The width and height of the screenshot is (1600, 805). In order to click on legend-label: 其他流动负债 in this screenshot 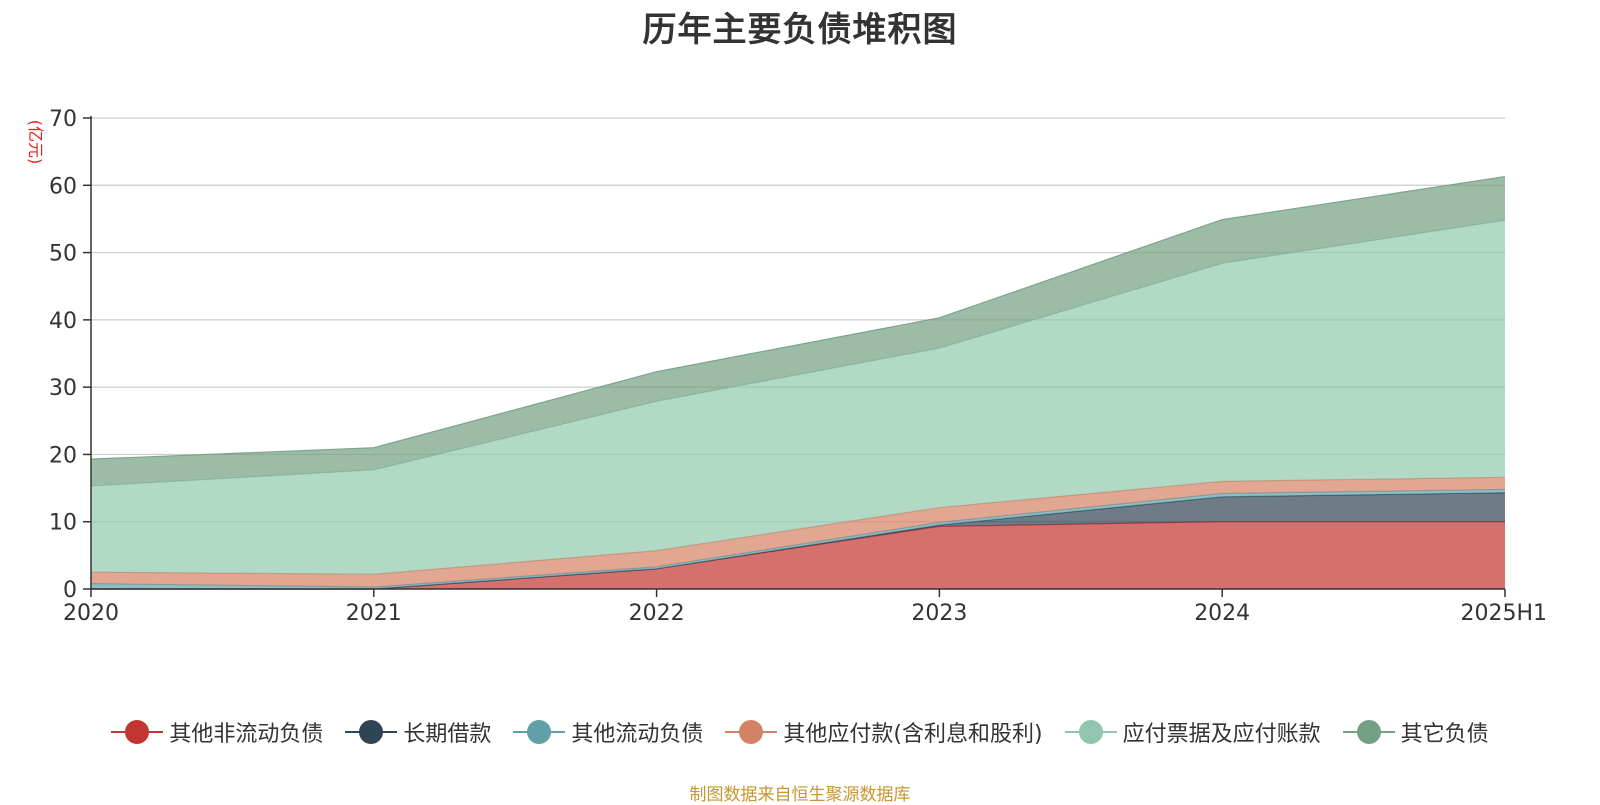, I will do `click(637, 734)`.